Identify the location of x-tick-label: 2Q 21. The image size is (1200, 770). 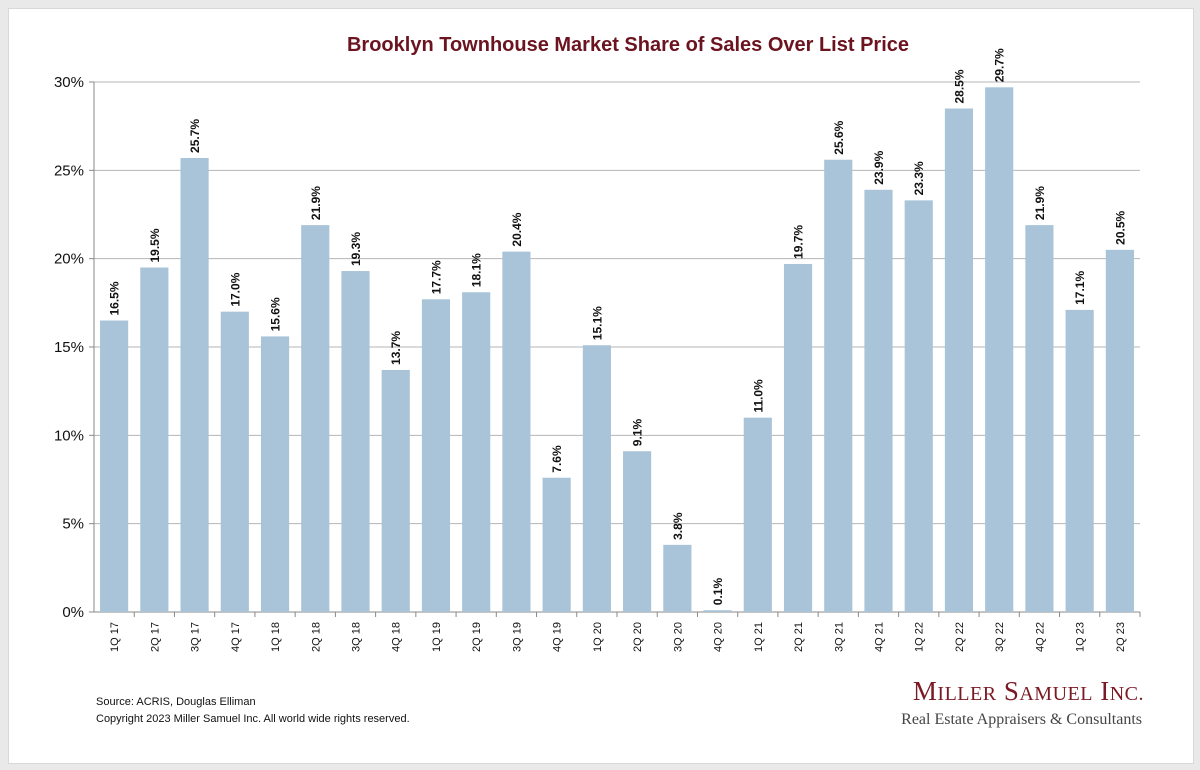
(799, 637).